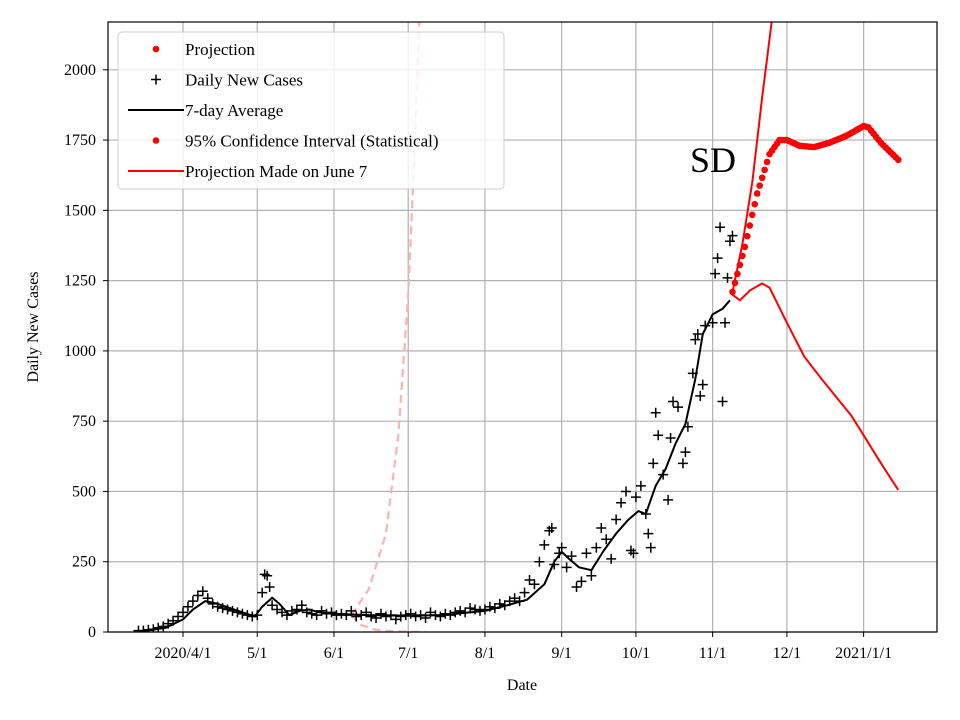  What do you see at coordinates (80, 70) in the screenshot?
I see `y-tick-label: 2000` at bounding box center [80, 70].